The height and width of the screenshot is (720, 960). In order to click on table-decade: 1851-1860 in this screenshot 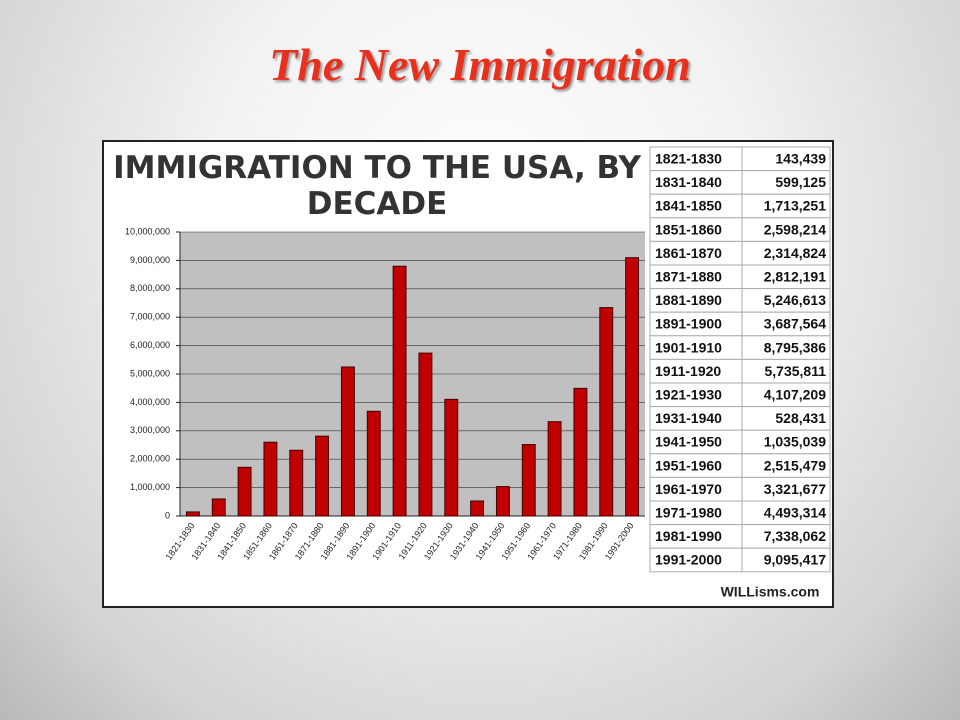, I will do `click(688, 229)`.